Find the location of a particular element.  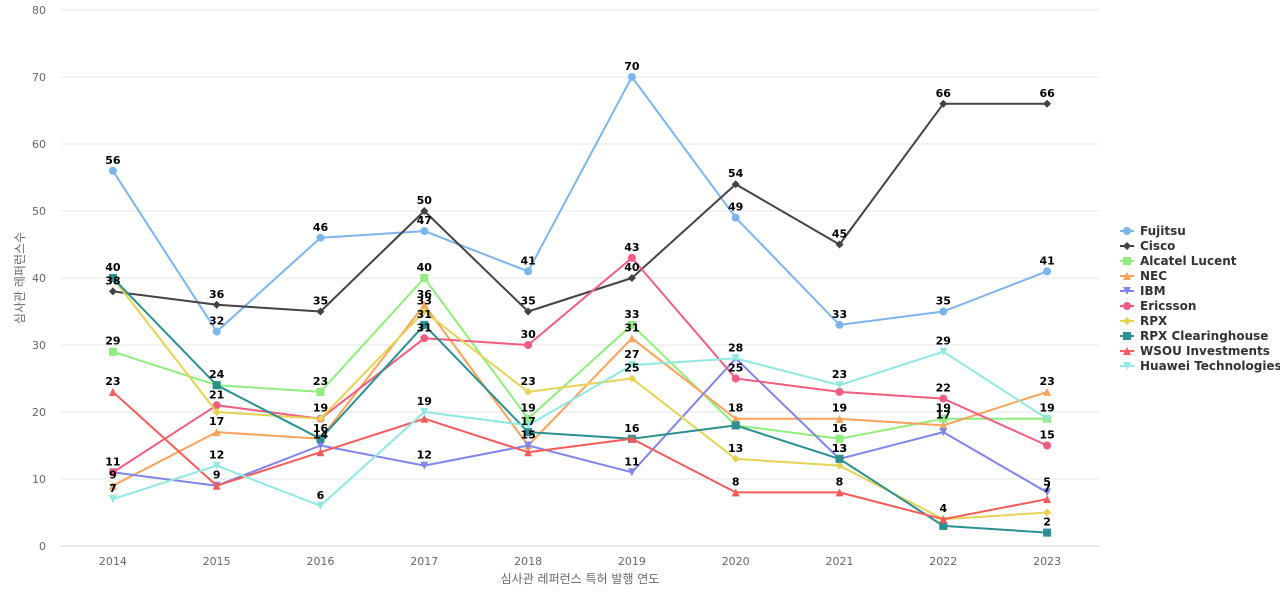

legend-item: NEC is located at coordinates (1143, 276).